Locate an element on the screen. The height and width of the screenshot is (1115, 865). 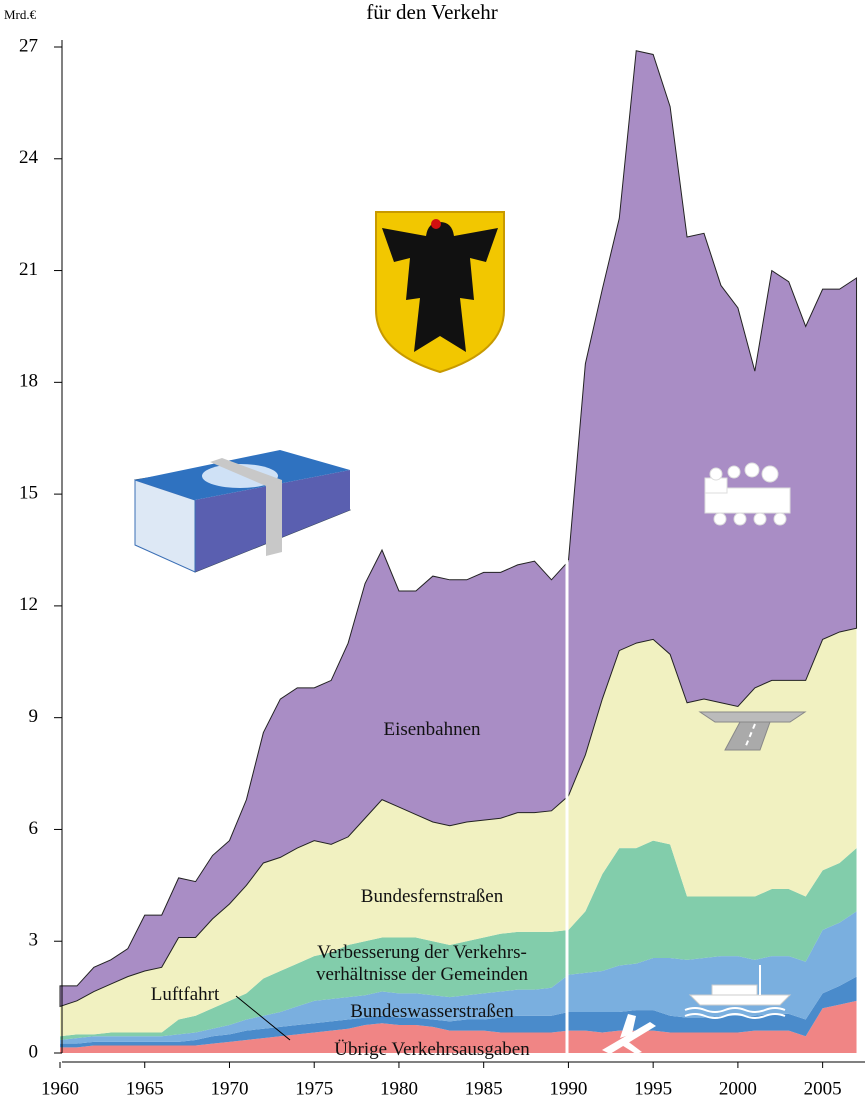
x-tick-label: 1960 is located at coordinates (60, 1088).